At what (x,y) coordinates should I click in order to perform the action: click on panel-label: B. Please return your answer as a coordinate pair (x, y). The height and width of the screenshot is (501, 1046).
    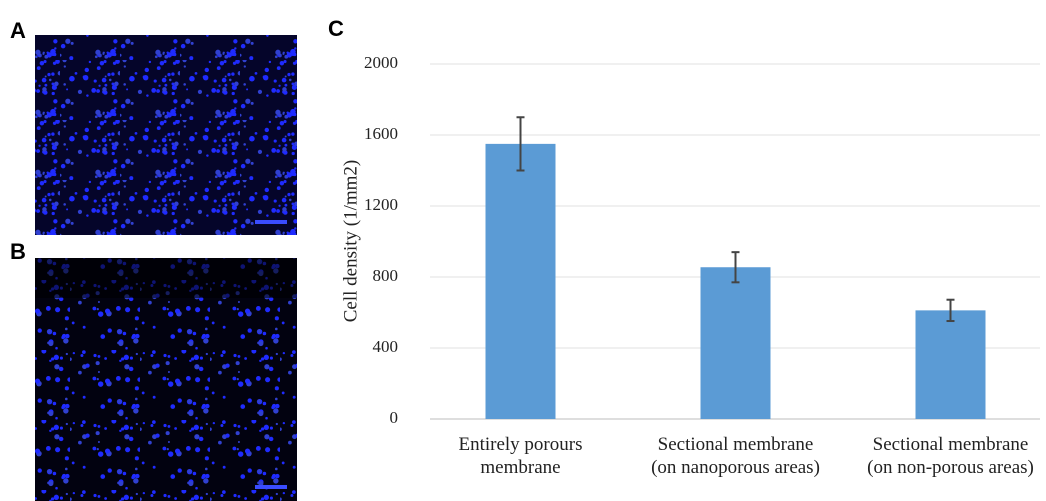
    Looking at the image, I should click on (18, 251).